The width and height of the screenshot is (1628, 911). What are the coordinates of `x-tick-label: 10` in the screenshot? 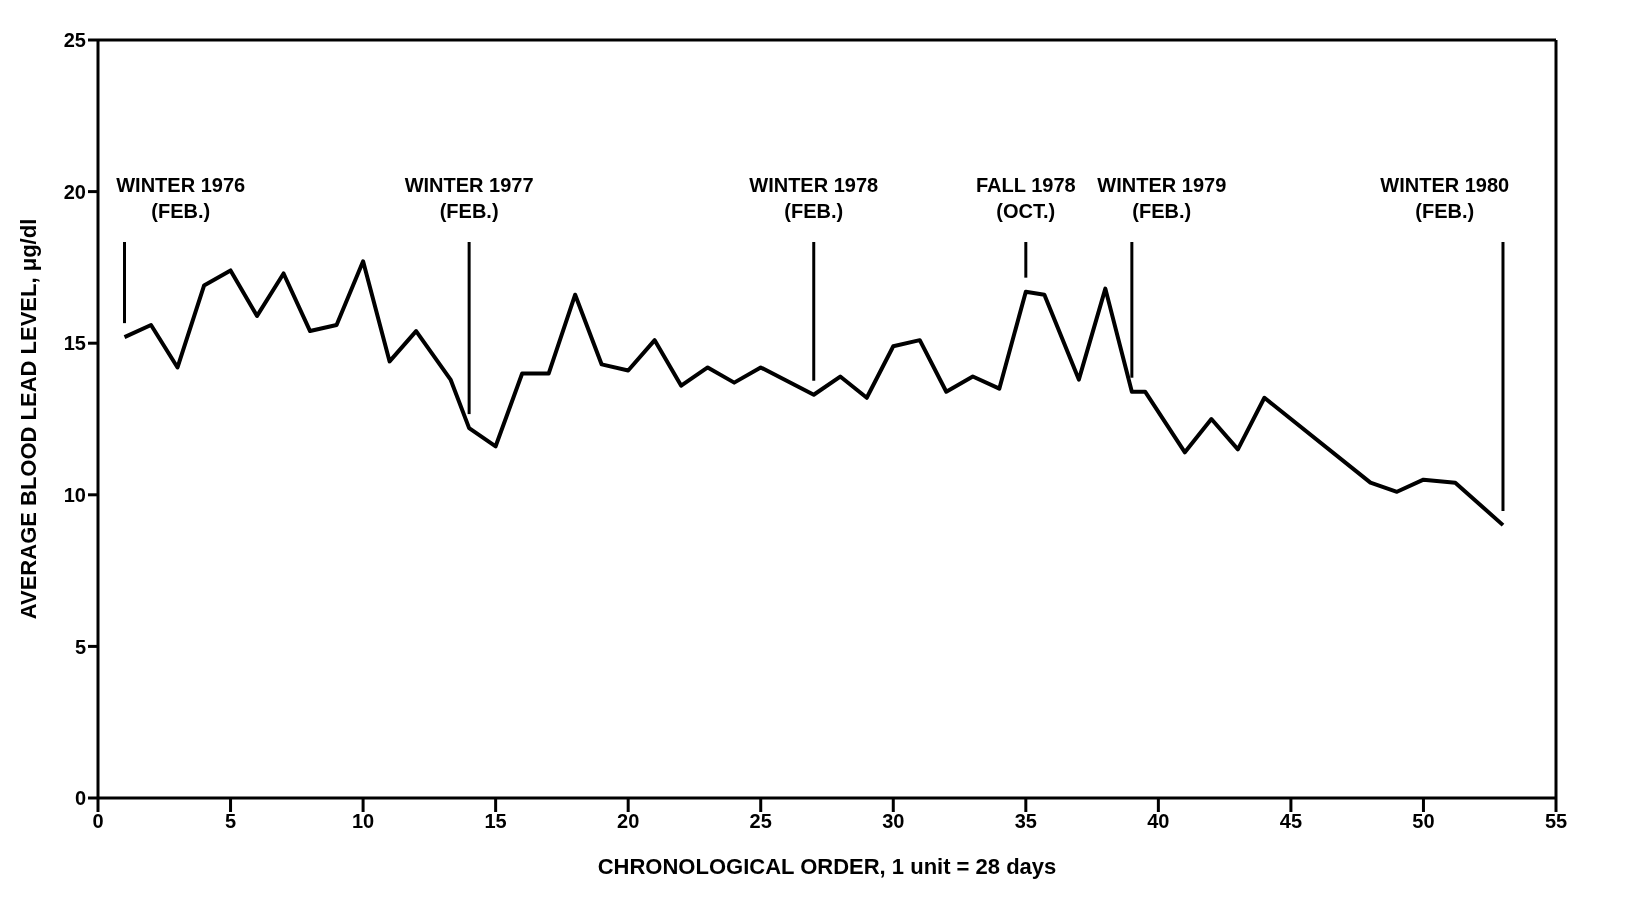 It's located at (363, 821).